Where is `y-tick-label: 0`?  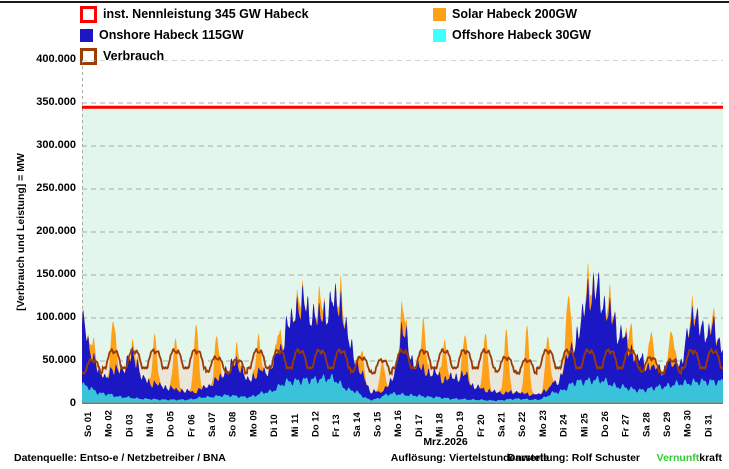 y-tick-label: 0 is located at coordinates (72, 403).